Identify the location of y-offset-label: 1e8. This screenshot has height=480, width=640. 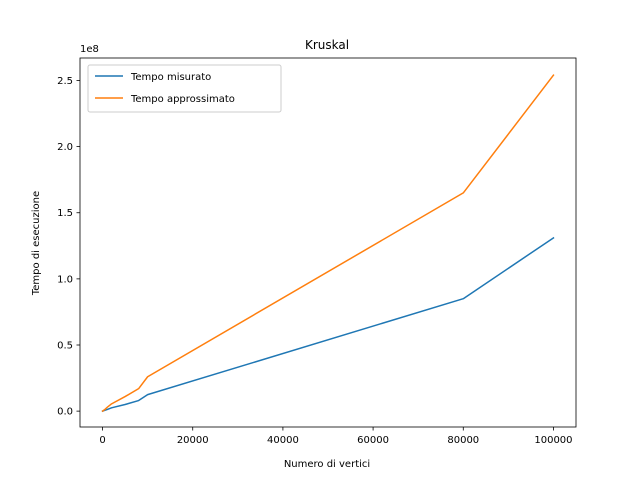
(89, 49).